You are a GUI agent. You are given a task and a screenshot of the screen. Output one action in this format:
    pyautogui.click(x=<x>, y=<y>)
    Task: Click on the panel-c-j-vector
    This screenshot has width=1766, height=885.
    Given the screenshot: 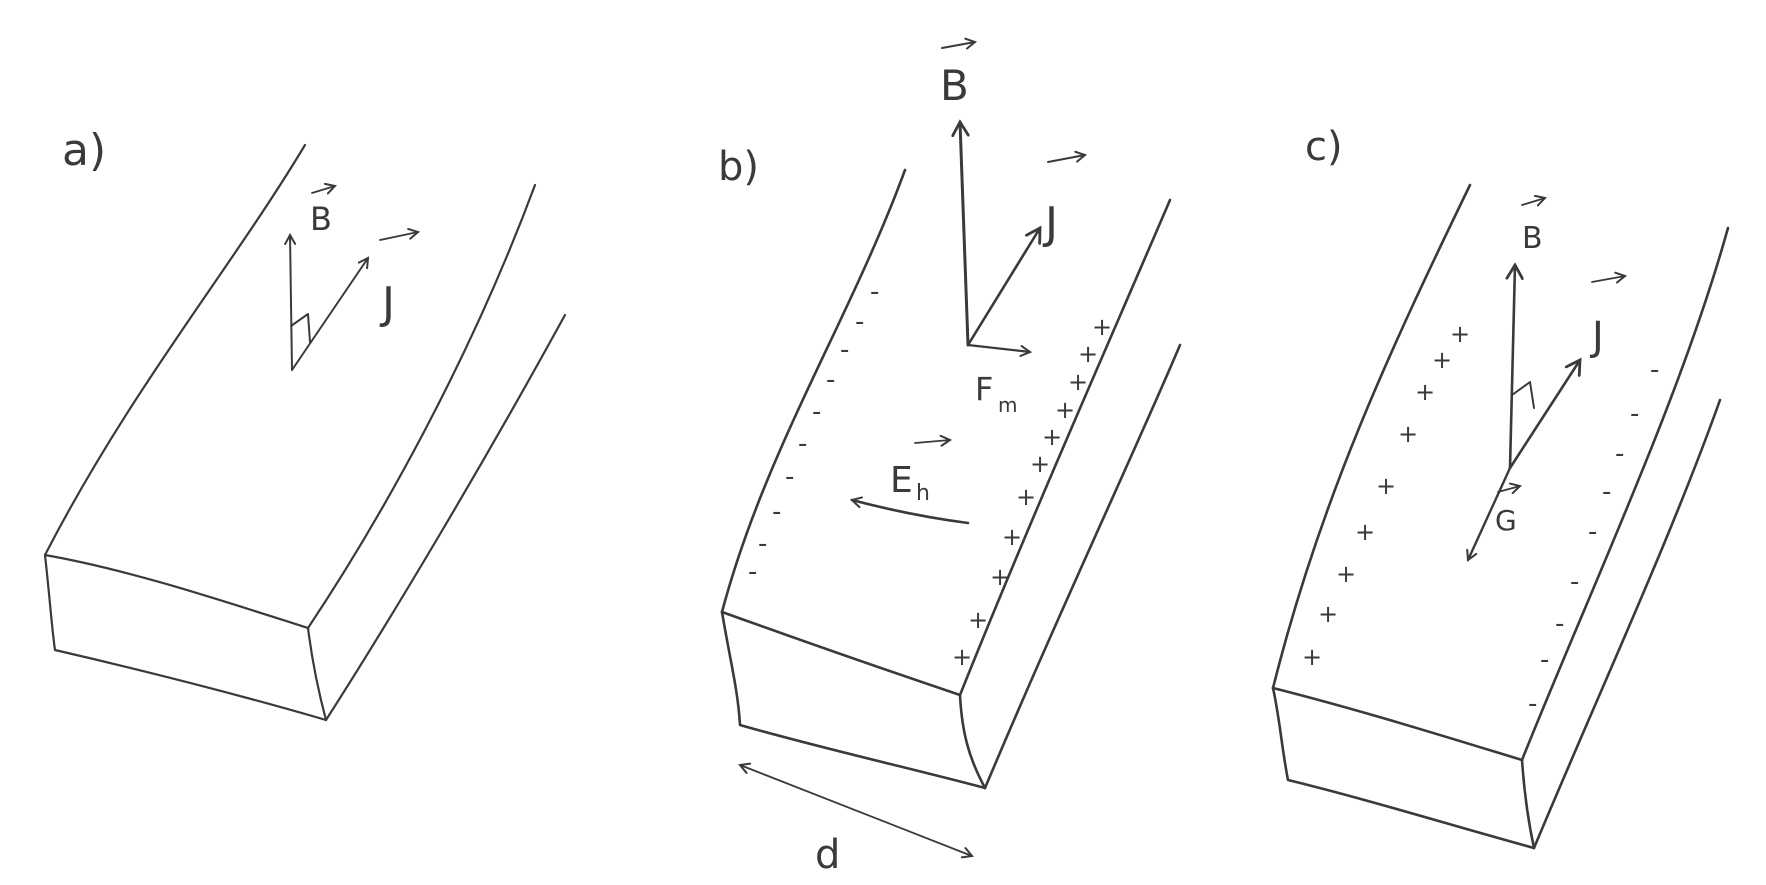 What is the action you would take?
    pyautogui.click(x=1544, y=415)
    